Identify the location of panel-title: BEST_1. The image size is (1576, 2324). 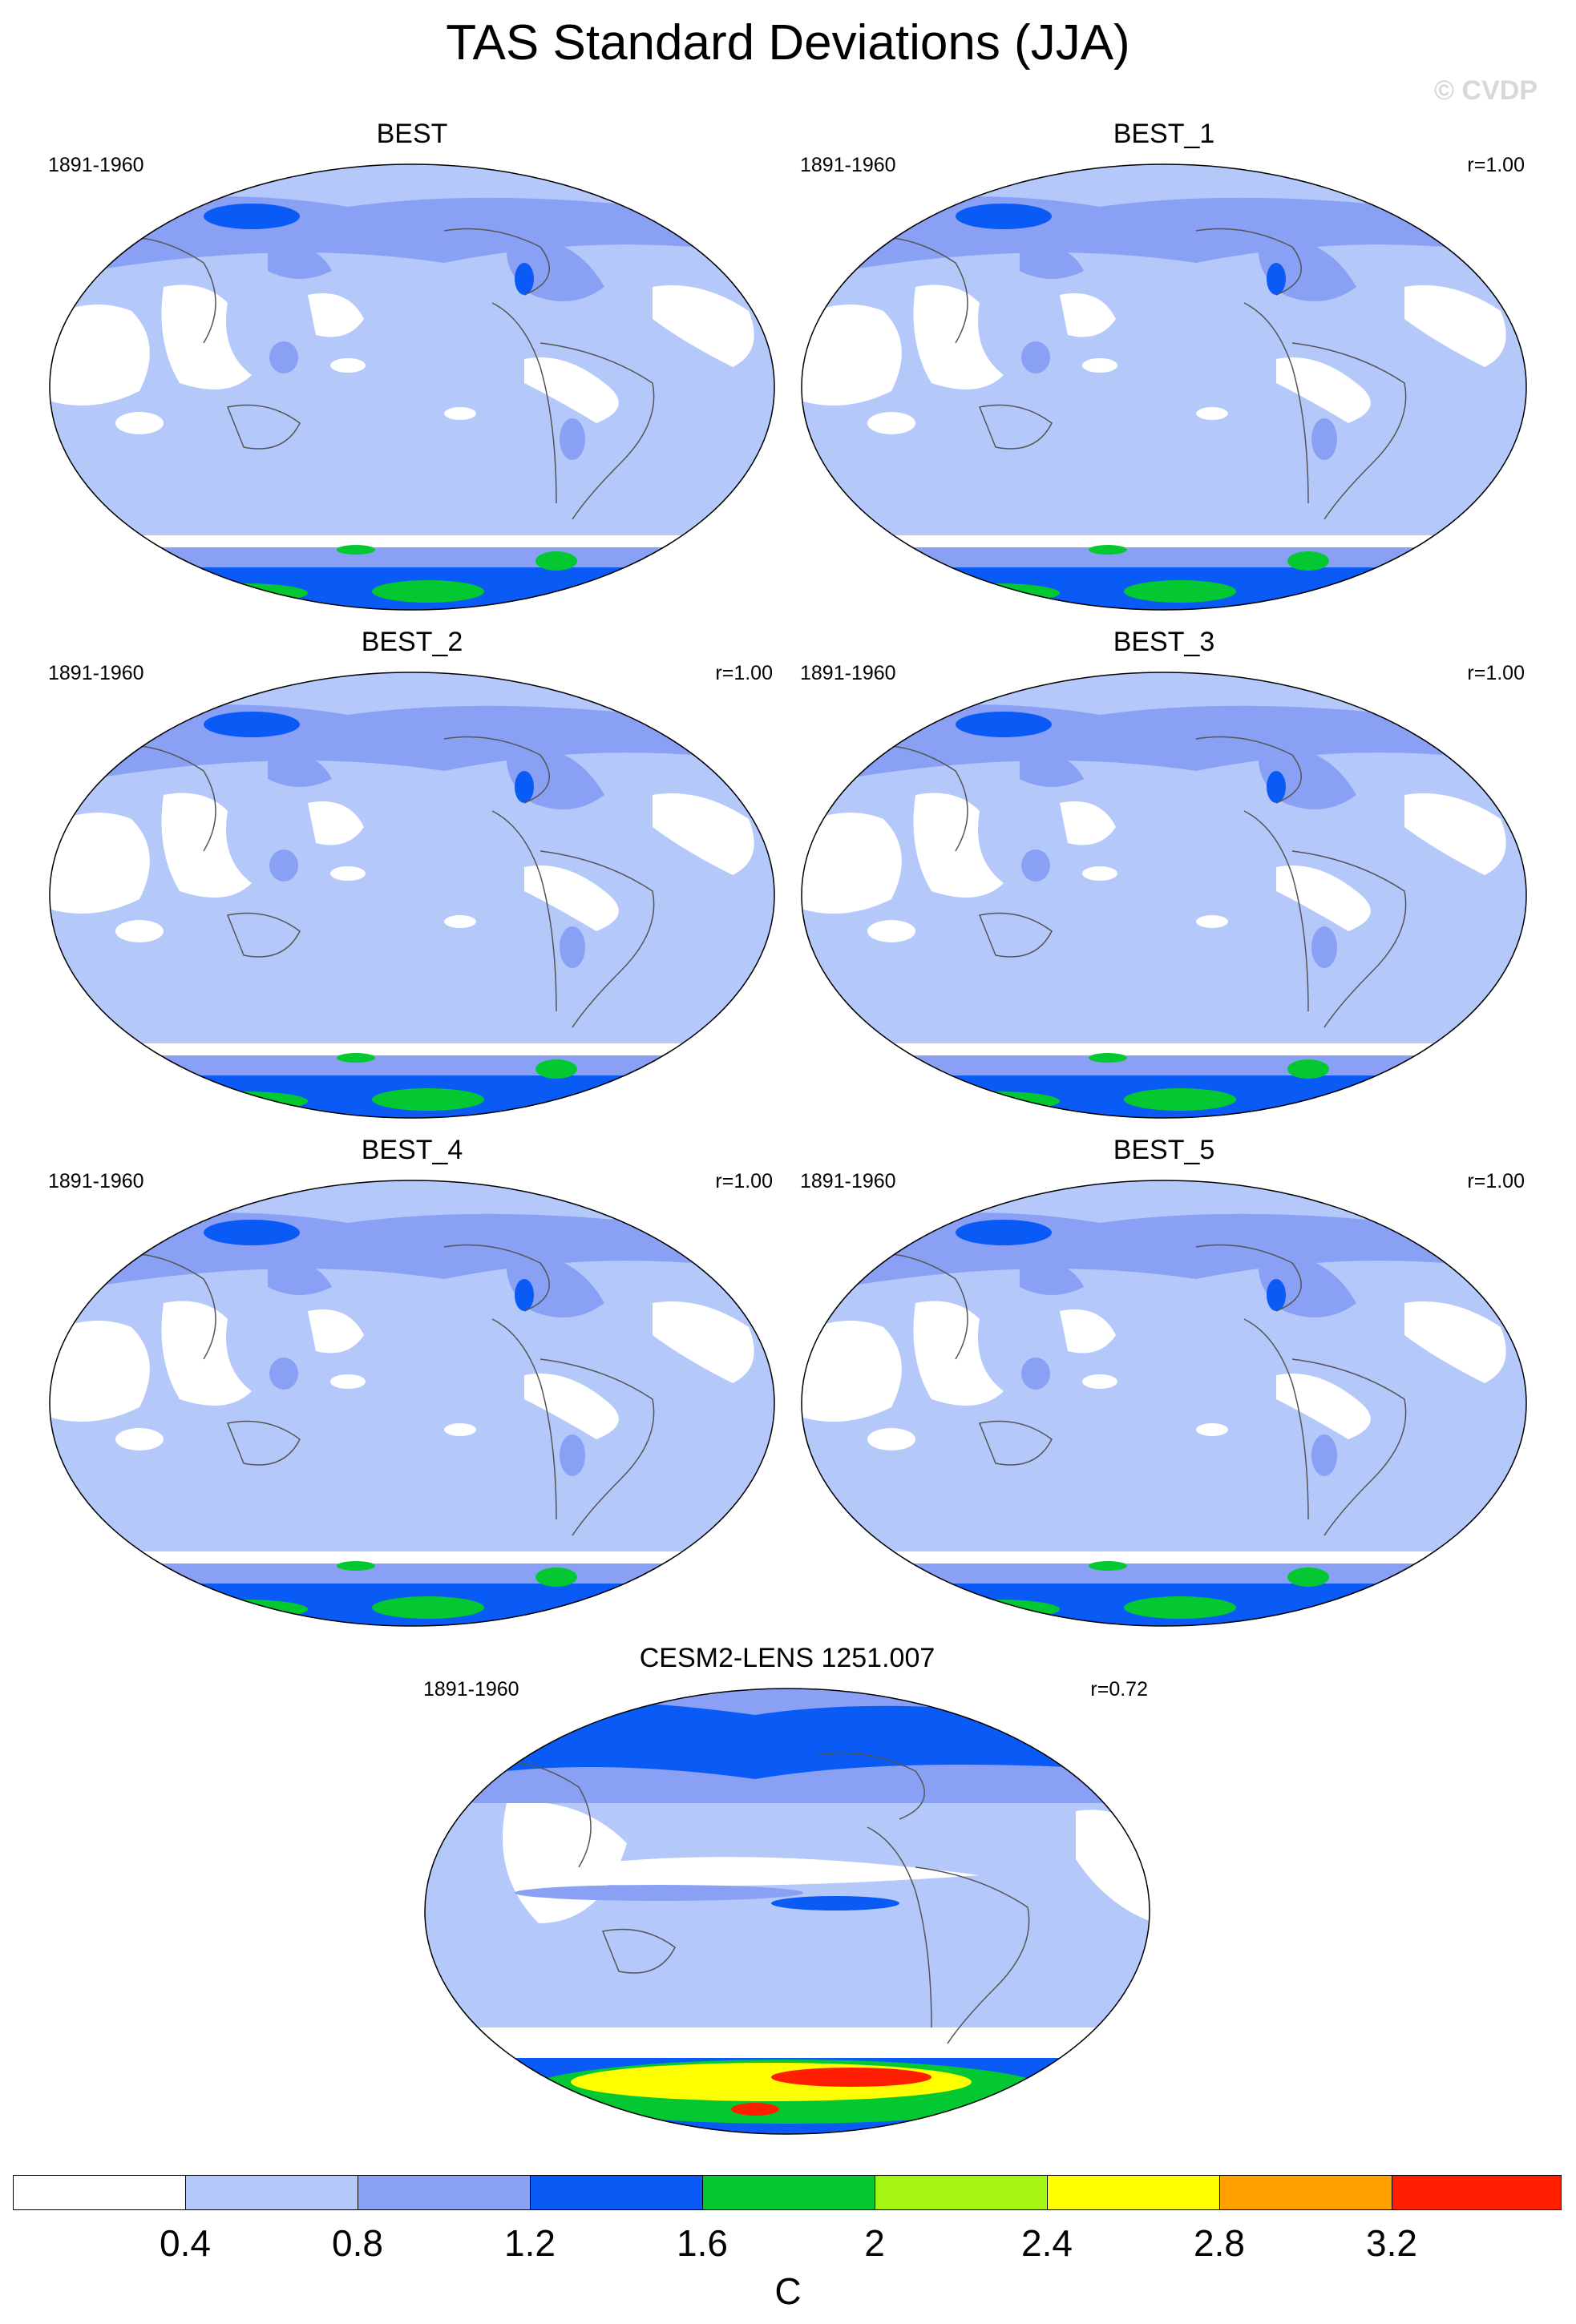
(1164, 134).